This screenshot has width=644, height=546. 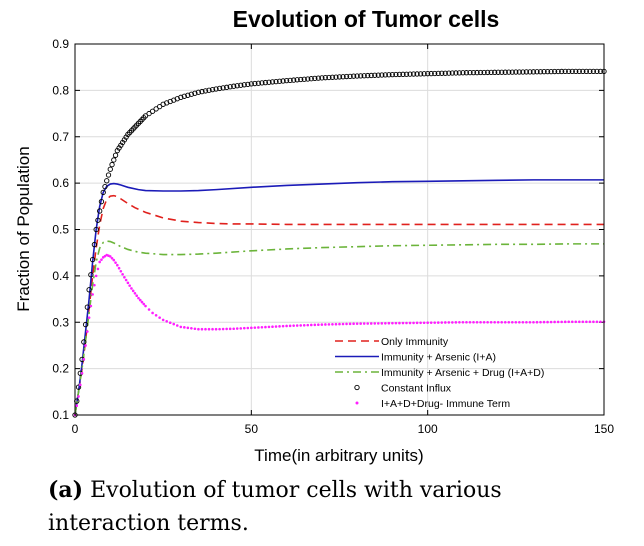 What do you see at coordinates (416, 389) in the screenshot?
I see `legend-label: Constant Influx` at bounding box center [416, 389].